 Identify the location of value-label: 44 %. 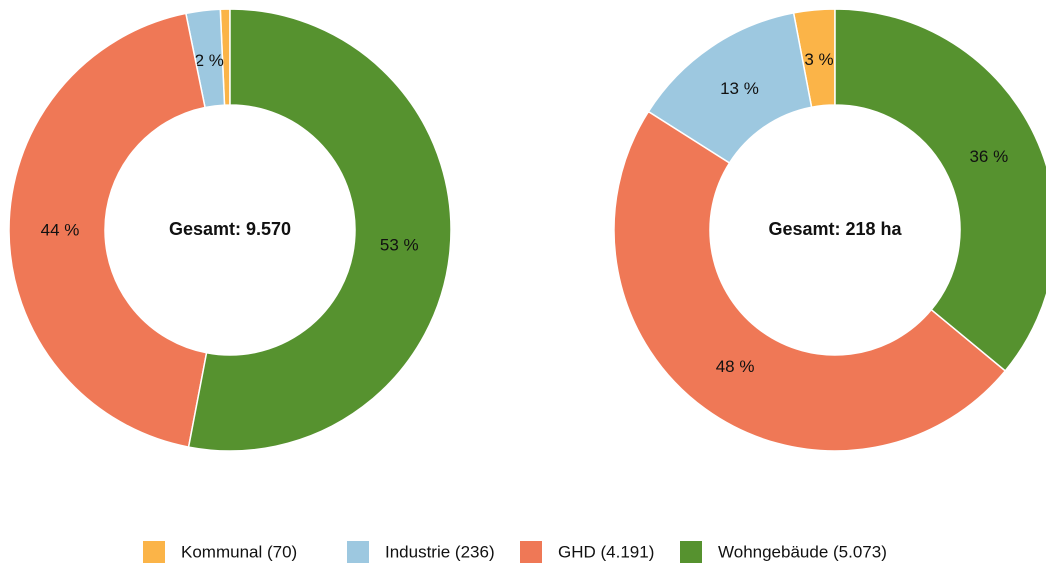
(60, 230).